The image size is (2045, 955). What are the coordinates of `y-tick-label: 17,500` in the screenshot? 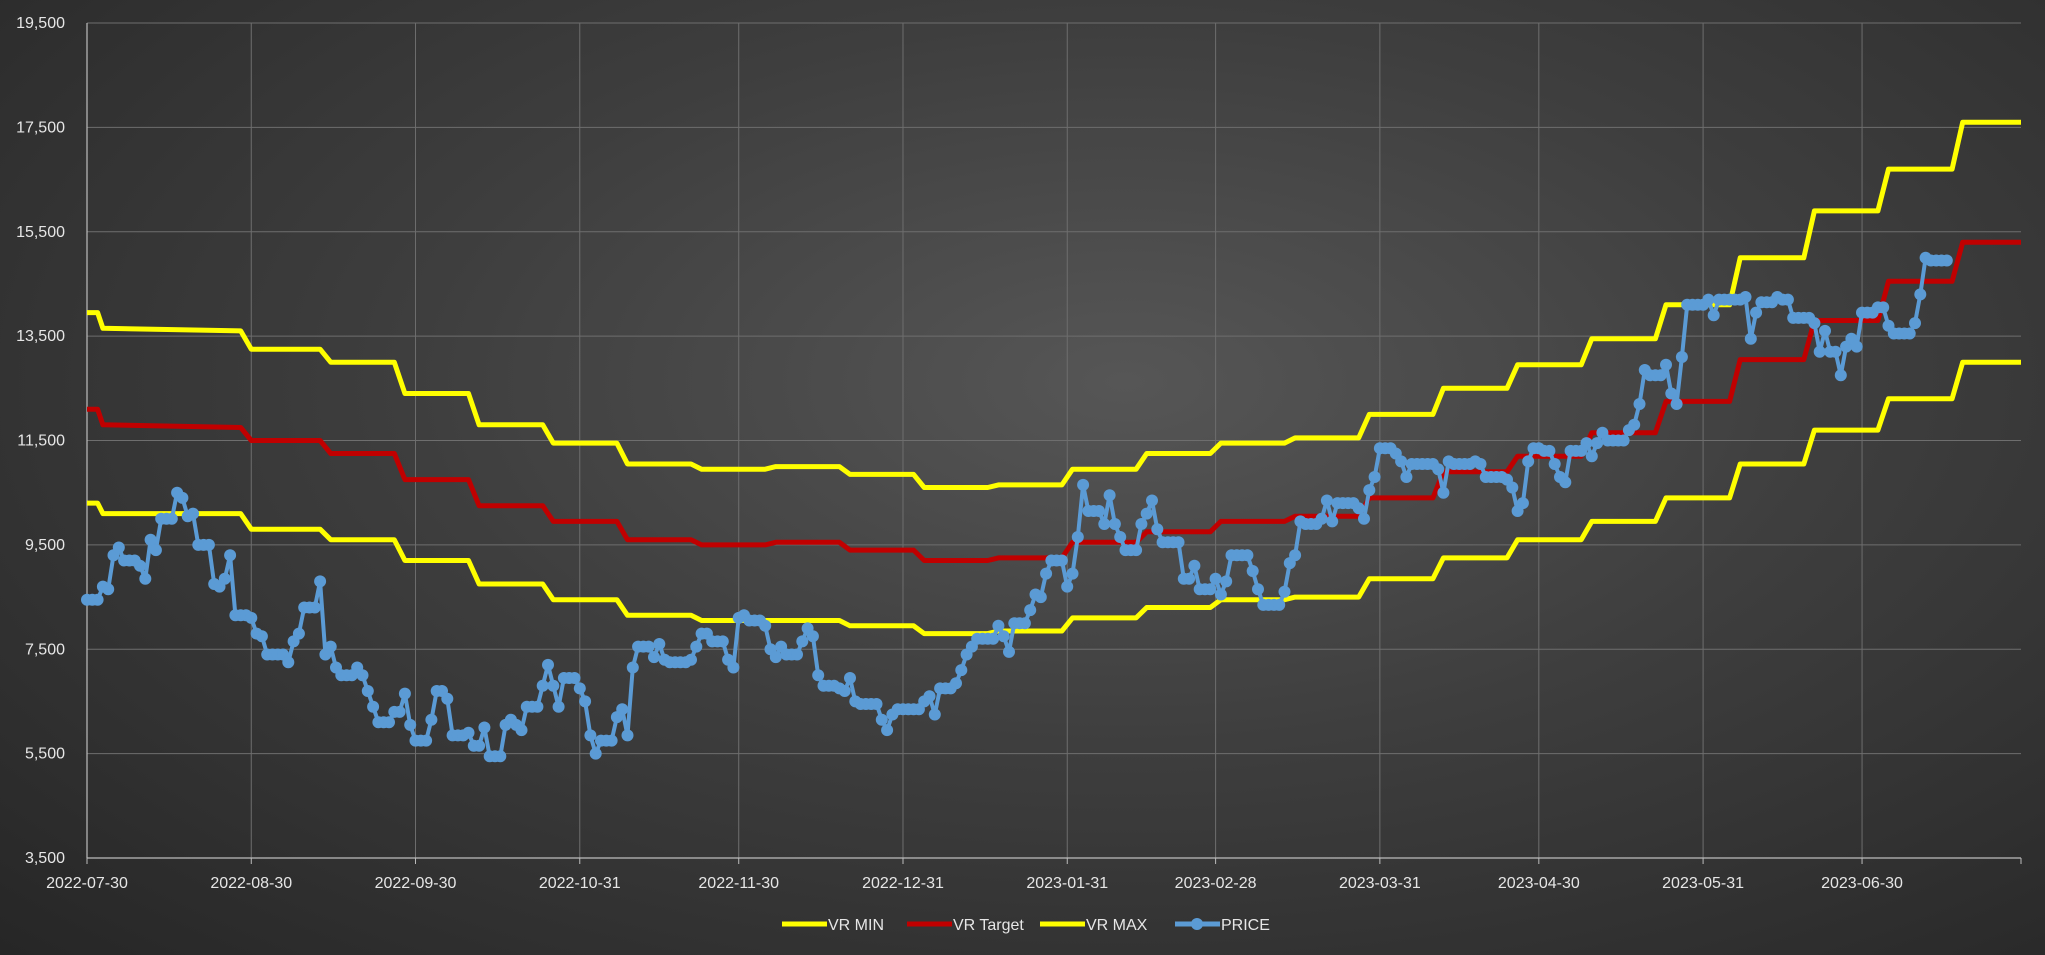 It's located at (40, 127).